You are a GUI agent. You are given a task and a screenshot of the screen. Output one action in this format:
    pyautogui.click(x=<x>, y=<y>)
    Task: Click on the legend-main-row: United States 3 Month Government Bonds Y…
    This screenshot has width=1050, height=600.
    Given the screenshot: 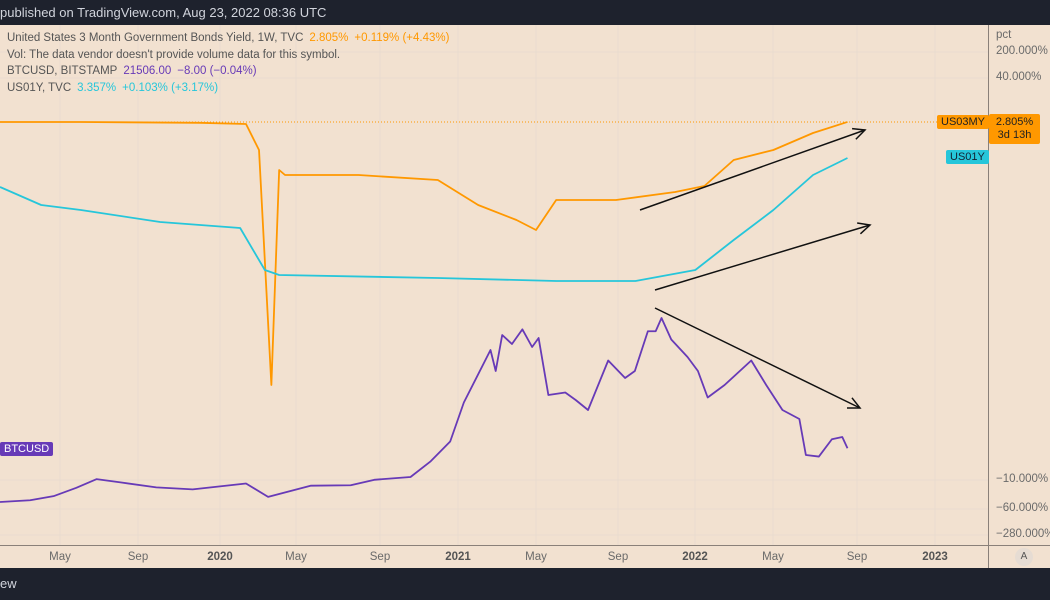 What is the action you would take?
    pyautogui.click(x=231, y=38)
    